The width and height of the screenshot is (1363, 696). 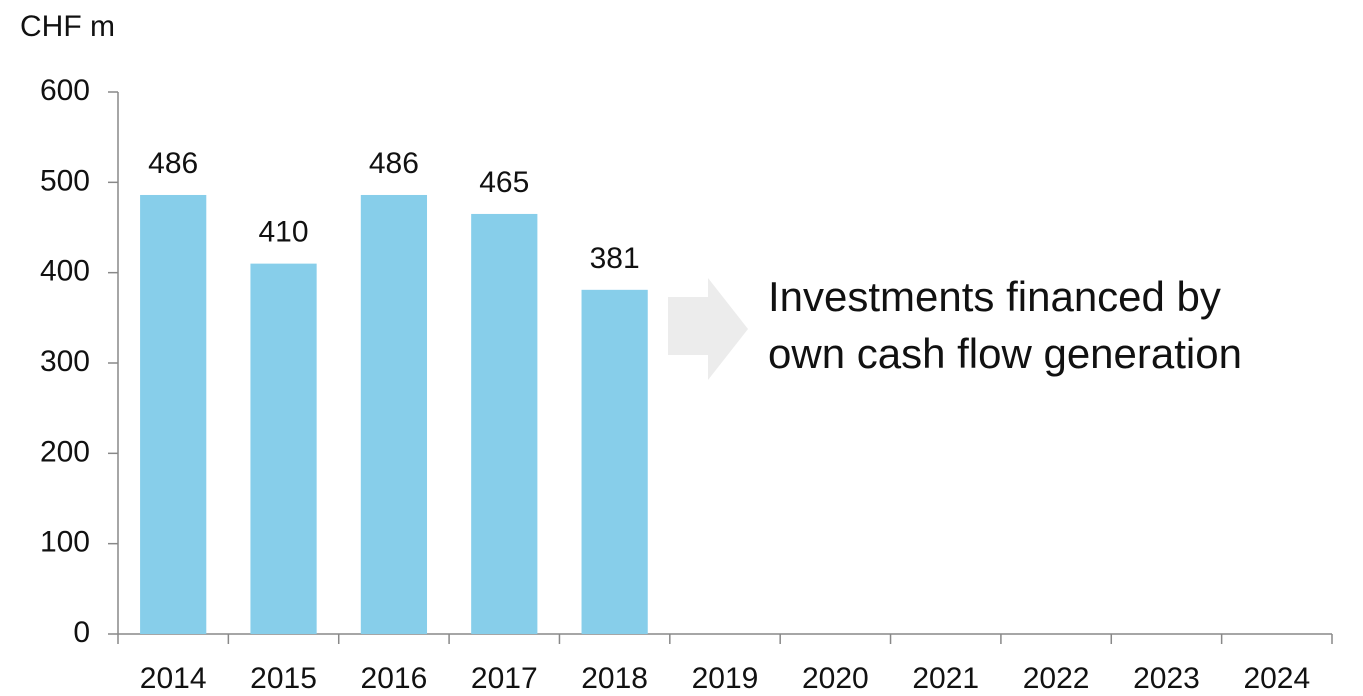 What do you see at coordinates (67, 26) in the screenshot?
I see `y-axis-label: CHF m` at bounding box center [67, 26].